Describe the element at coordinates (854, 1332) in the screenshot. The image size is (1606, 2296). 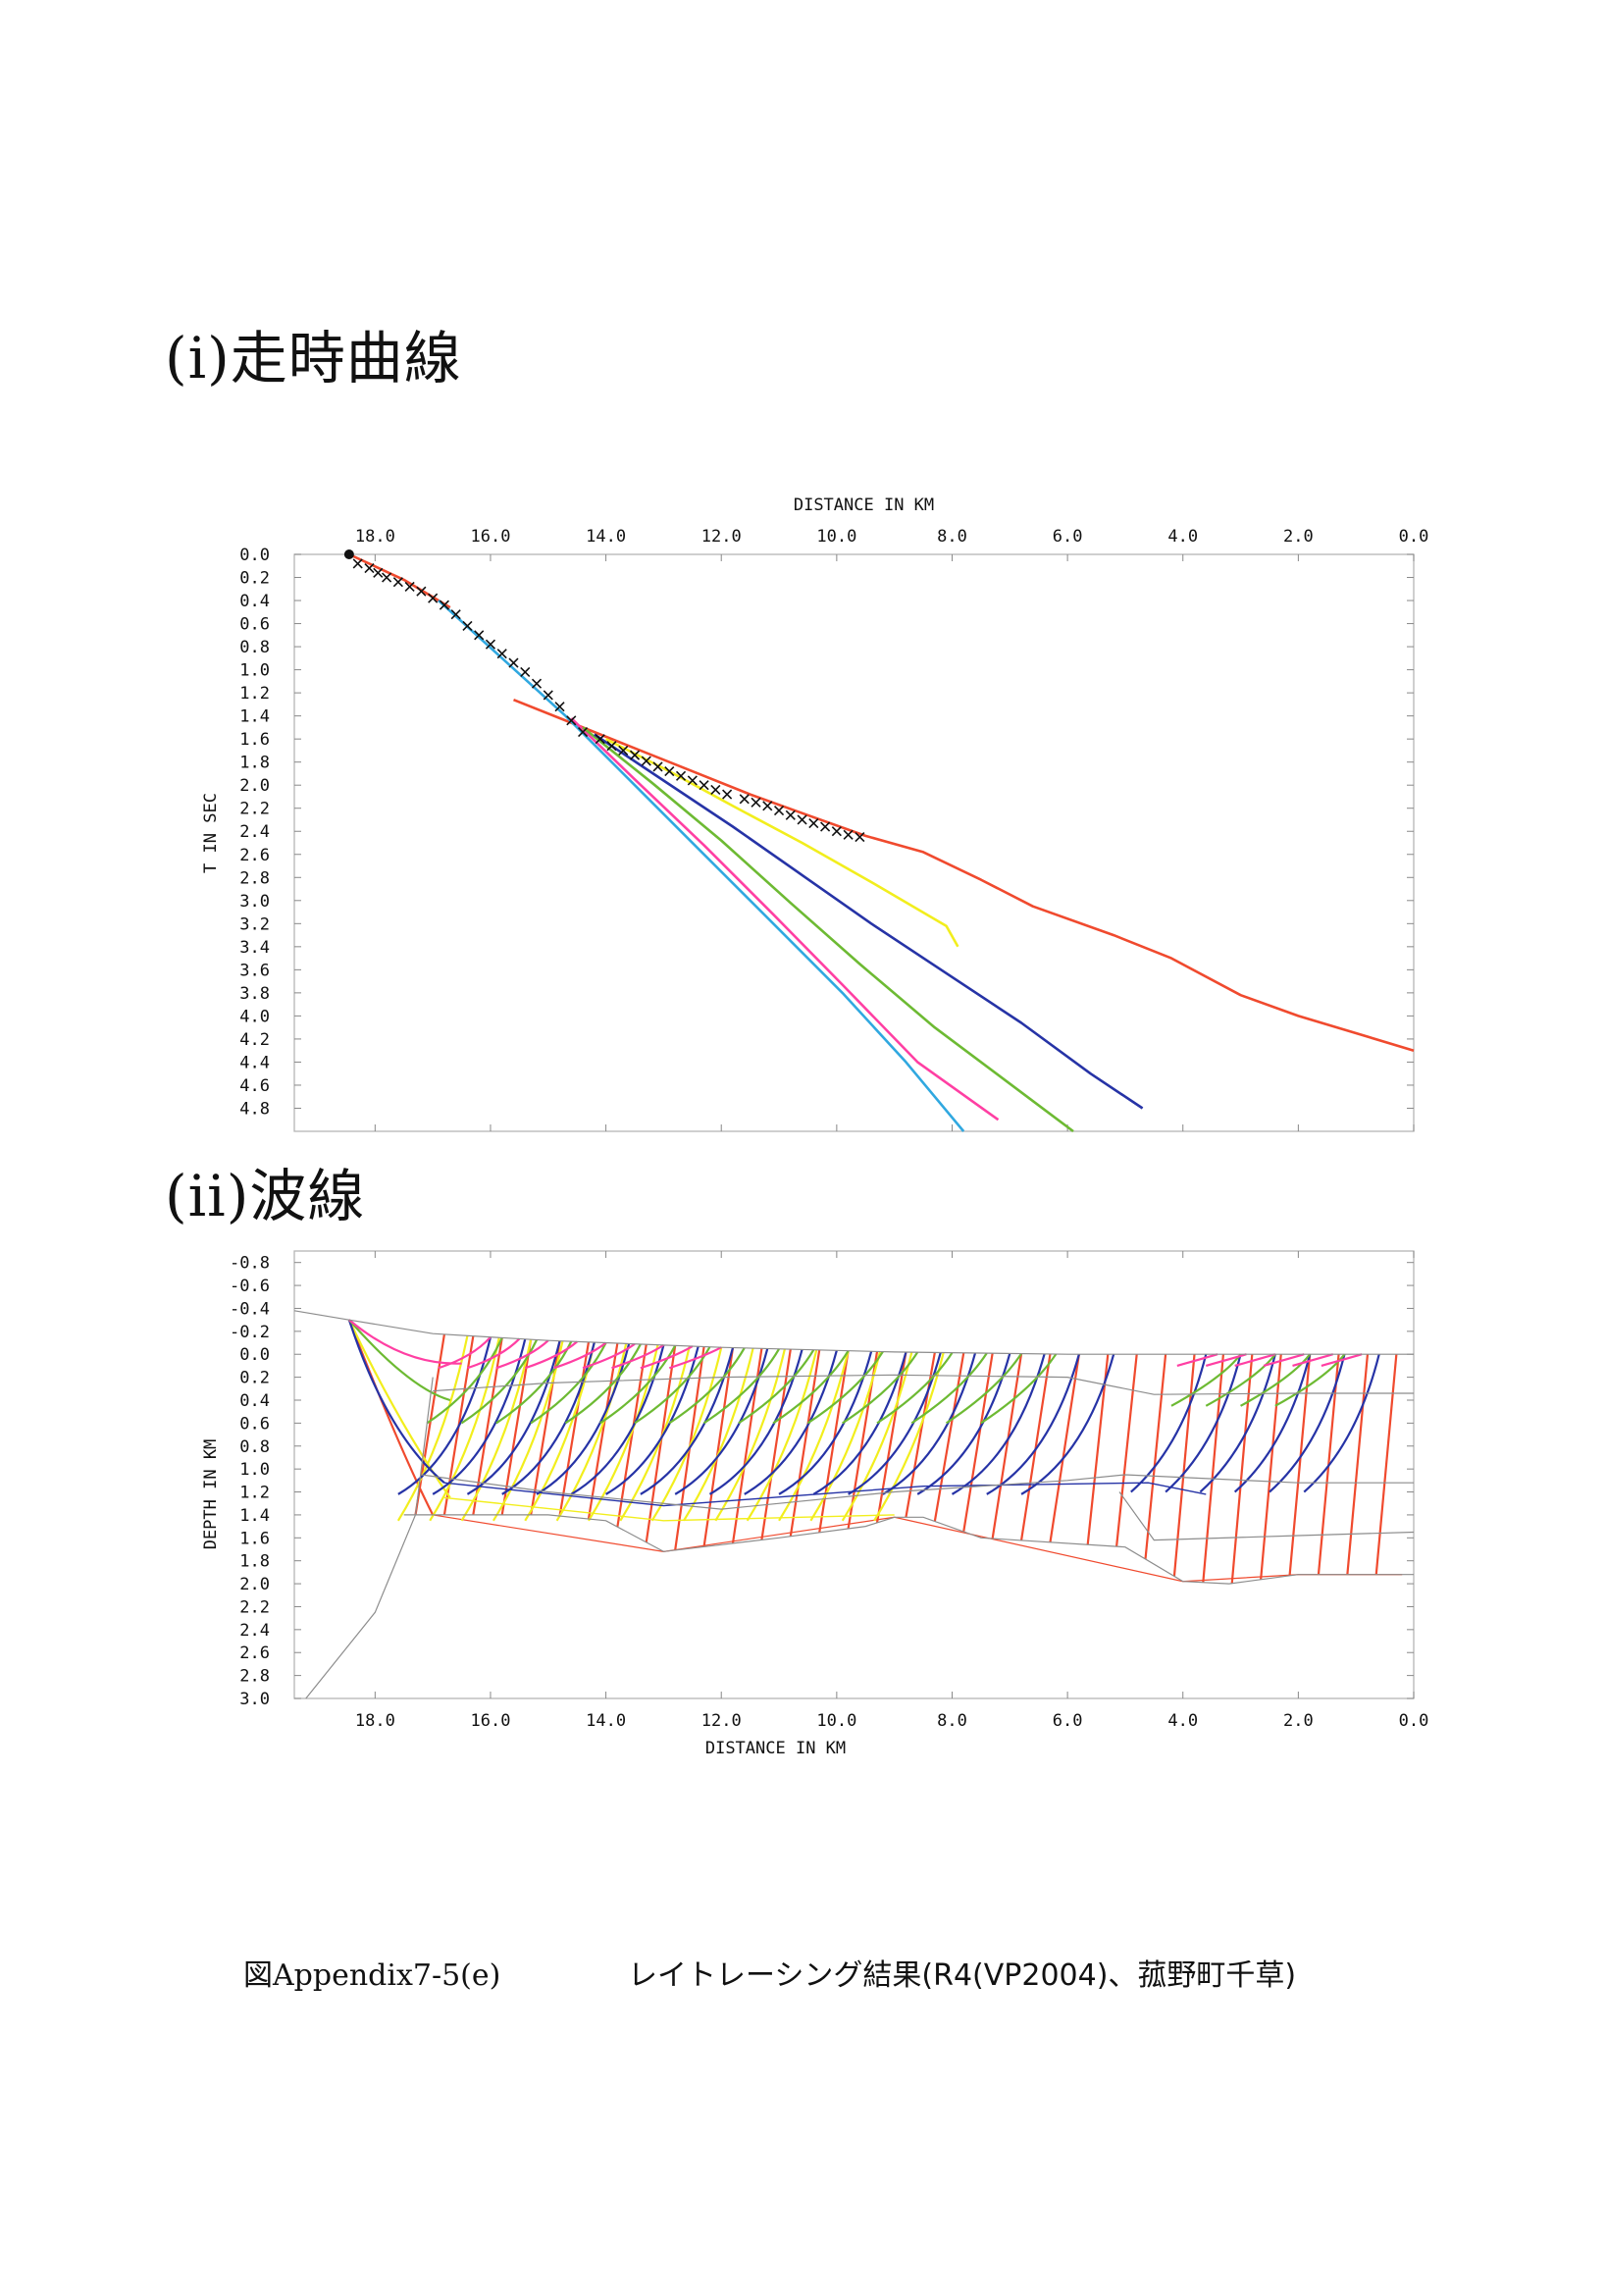
I see `model-boundary-surface` at that location.